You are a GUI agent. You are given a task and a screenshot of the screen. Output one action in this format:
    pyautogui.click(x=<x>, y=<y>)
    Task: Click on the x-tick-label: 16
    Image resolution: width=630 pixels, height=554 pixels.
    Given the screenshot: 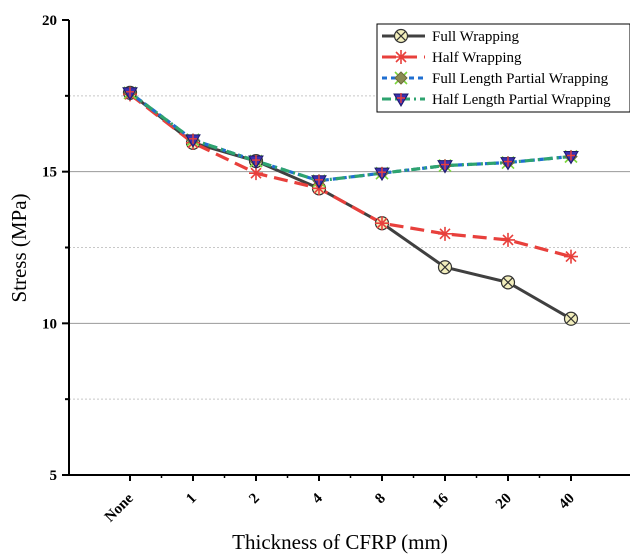 What is the action you would take?
    pyautogui.click(x=441, y=501)
    